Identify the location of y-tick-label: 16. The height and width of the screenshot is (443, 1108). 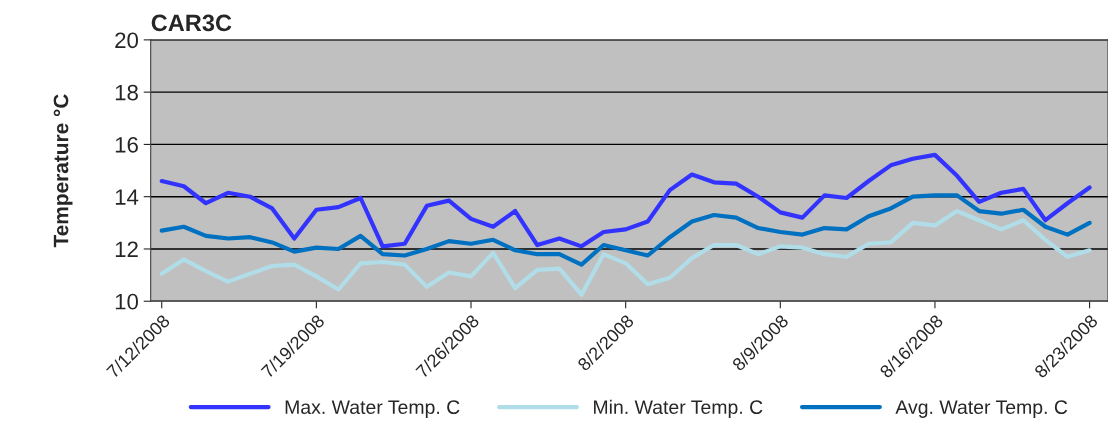
(126, 144).